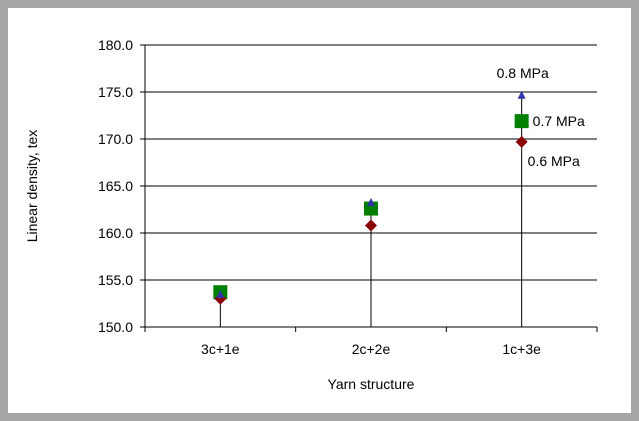  Describe the element at coordinates (371, 349) in the screenshot. I see `x-tick-label: 2c+2e` at that location.